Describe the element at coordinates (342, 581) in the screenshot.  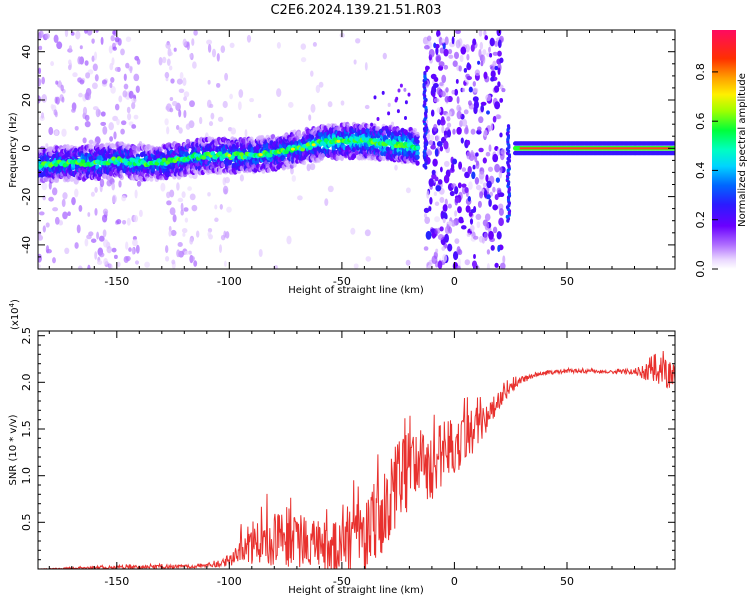
I see `x-tick-label: -50` at that location.